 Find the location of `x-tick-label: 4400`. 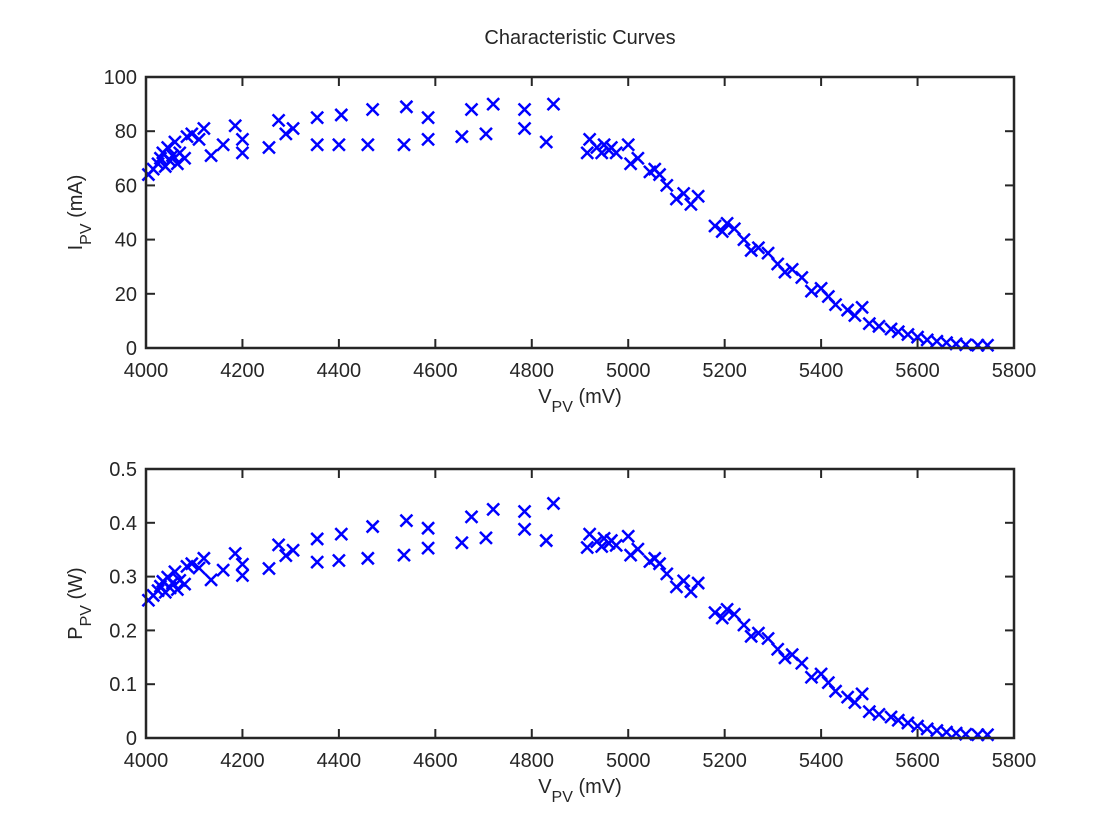

x-tick-label: 4400 is located at coordinates (339, 371).